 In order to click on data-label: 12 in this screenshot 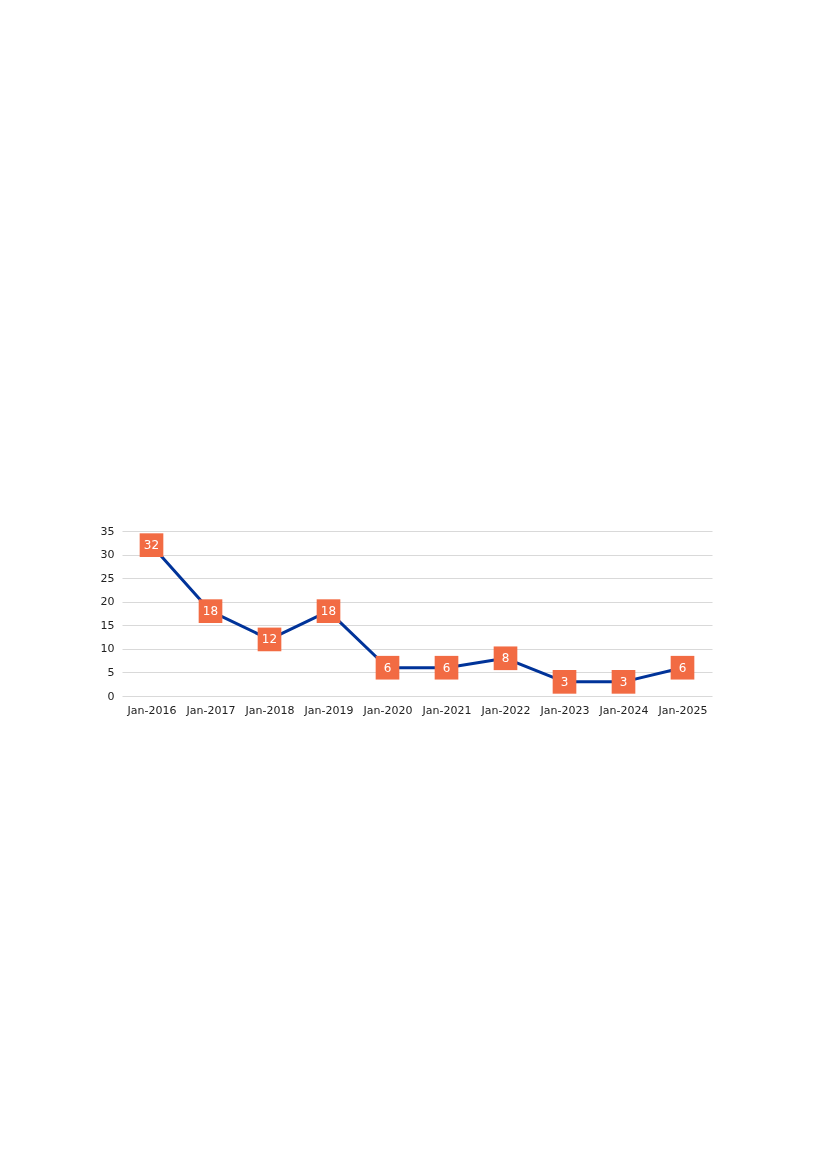, I will do `click(269, 639)`.